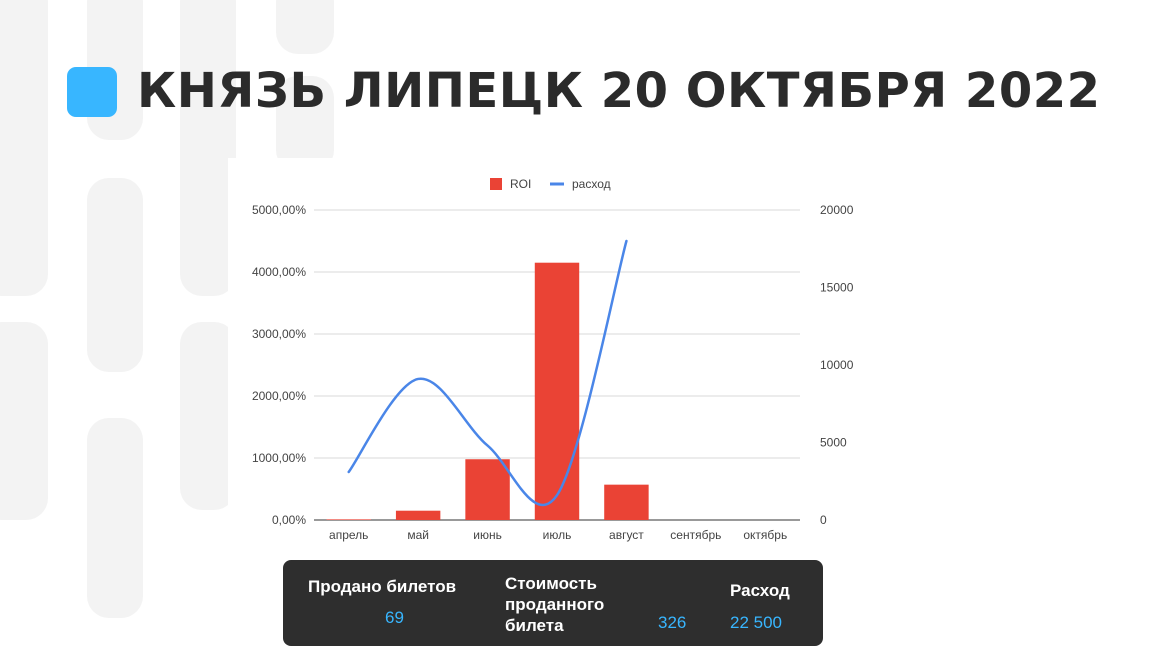 Image resolution: width=1176 pixels, height=662 pixels. Describe the element at coordinates (619, 91) in the screenshot. I see `page-title: КНЯЗЬ ЛИПЕЦК 20 ОКТЯБРЯ 2022` at that location.